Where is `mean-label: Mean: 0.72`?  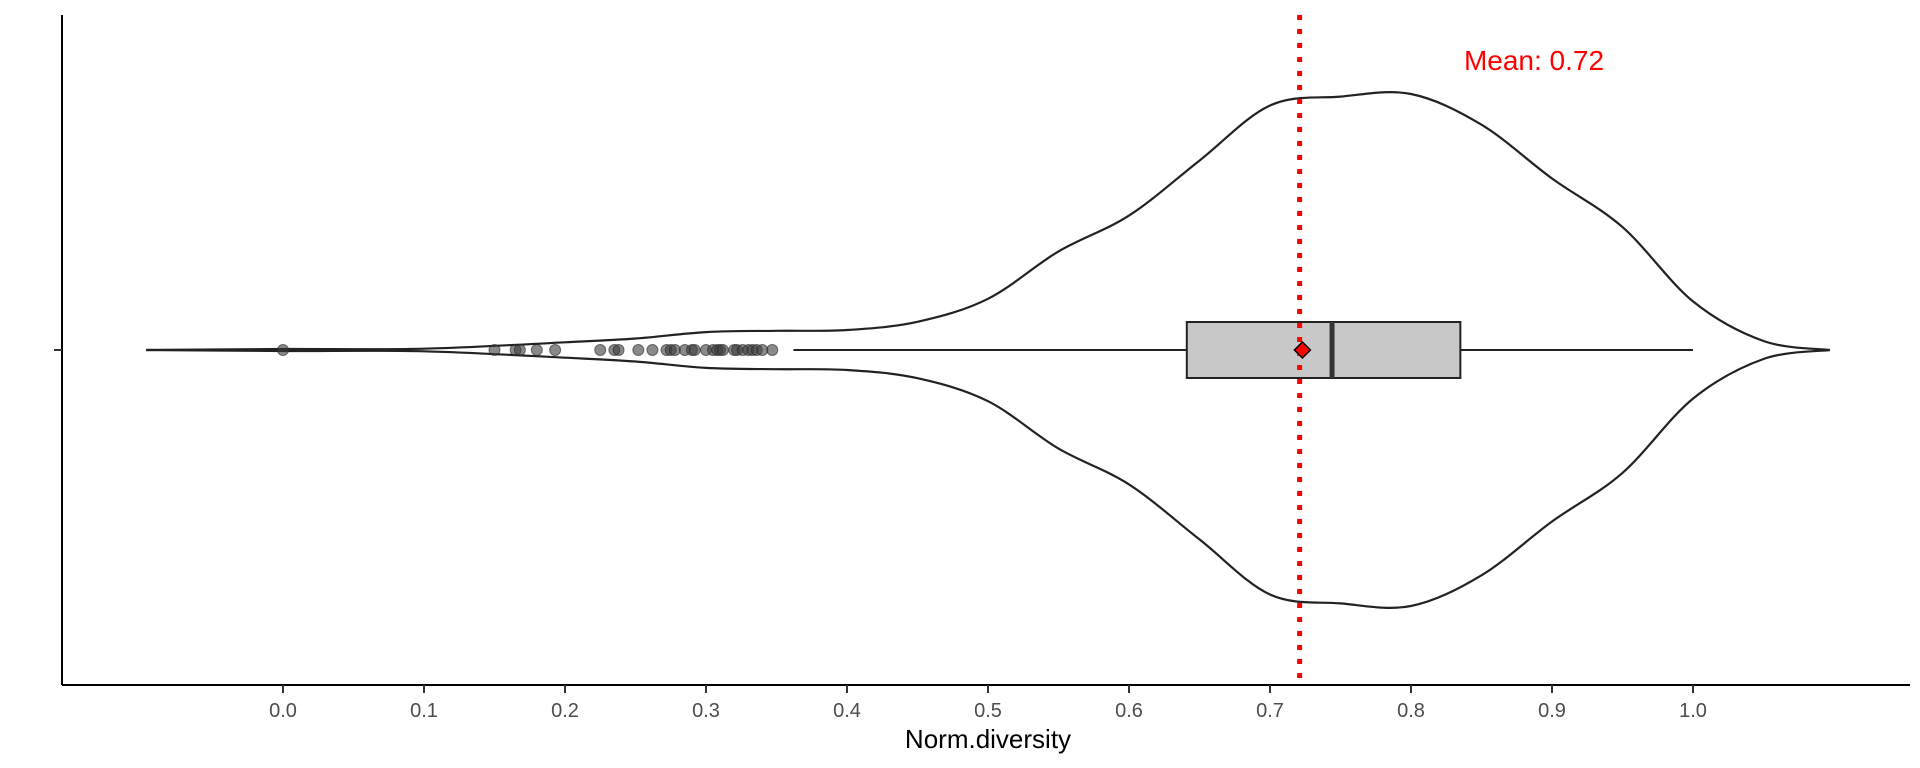 mean-label: Mean: 0.72 is located at coordinates (1534, 60).